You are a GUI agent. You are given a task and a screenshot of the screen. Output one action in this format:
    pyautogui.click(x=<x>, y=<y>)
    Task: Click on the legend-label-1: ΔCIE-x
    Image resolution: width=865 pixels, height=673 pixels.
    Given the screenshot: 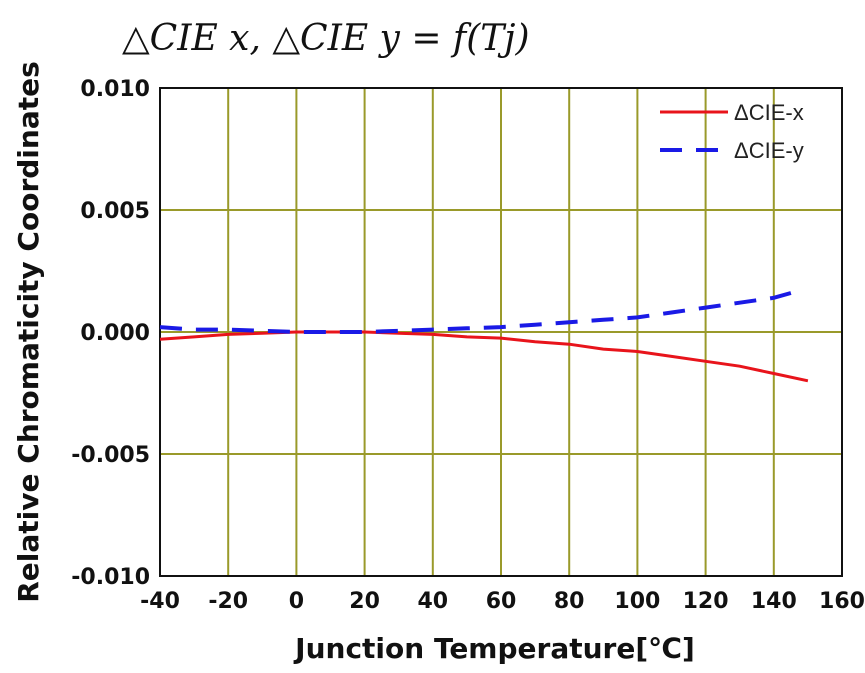 What is the action you would take?
    pyautogui.click(x=769, y=112)
    